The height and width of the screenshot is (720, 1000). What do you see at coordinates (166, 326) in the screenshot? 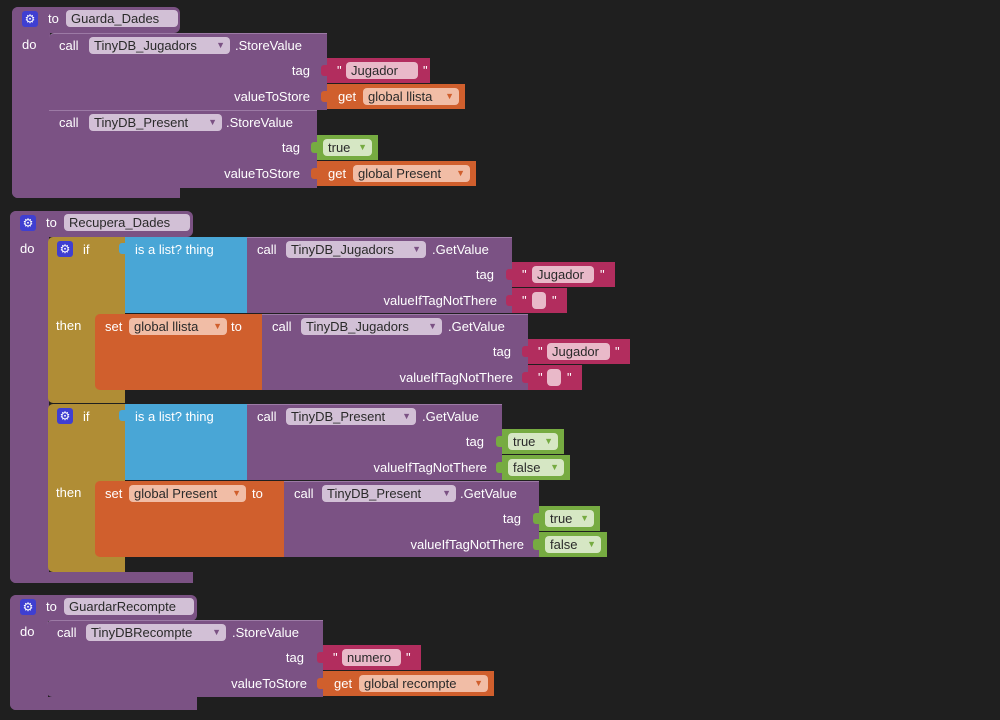
I see `variable-name: global llista` at bounding box center [166, 326].